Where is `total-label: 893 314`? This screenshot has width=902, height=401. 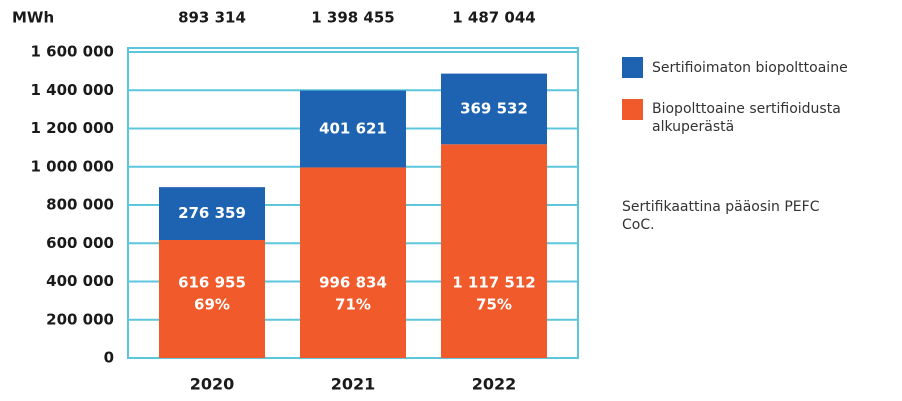 total-label: 893 314 is located at coordinates (212, 18).